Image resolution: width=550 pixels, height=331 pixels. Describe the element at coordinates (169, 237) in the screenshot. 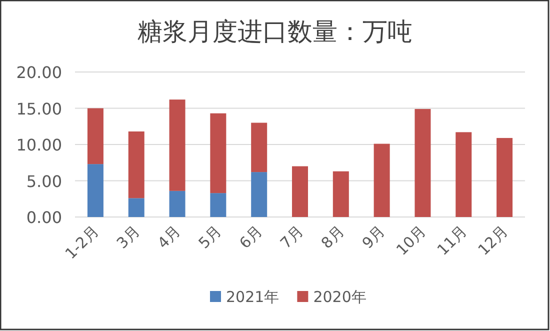

I see `x-tick-label: 4月` at that location.